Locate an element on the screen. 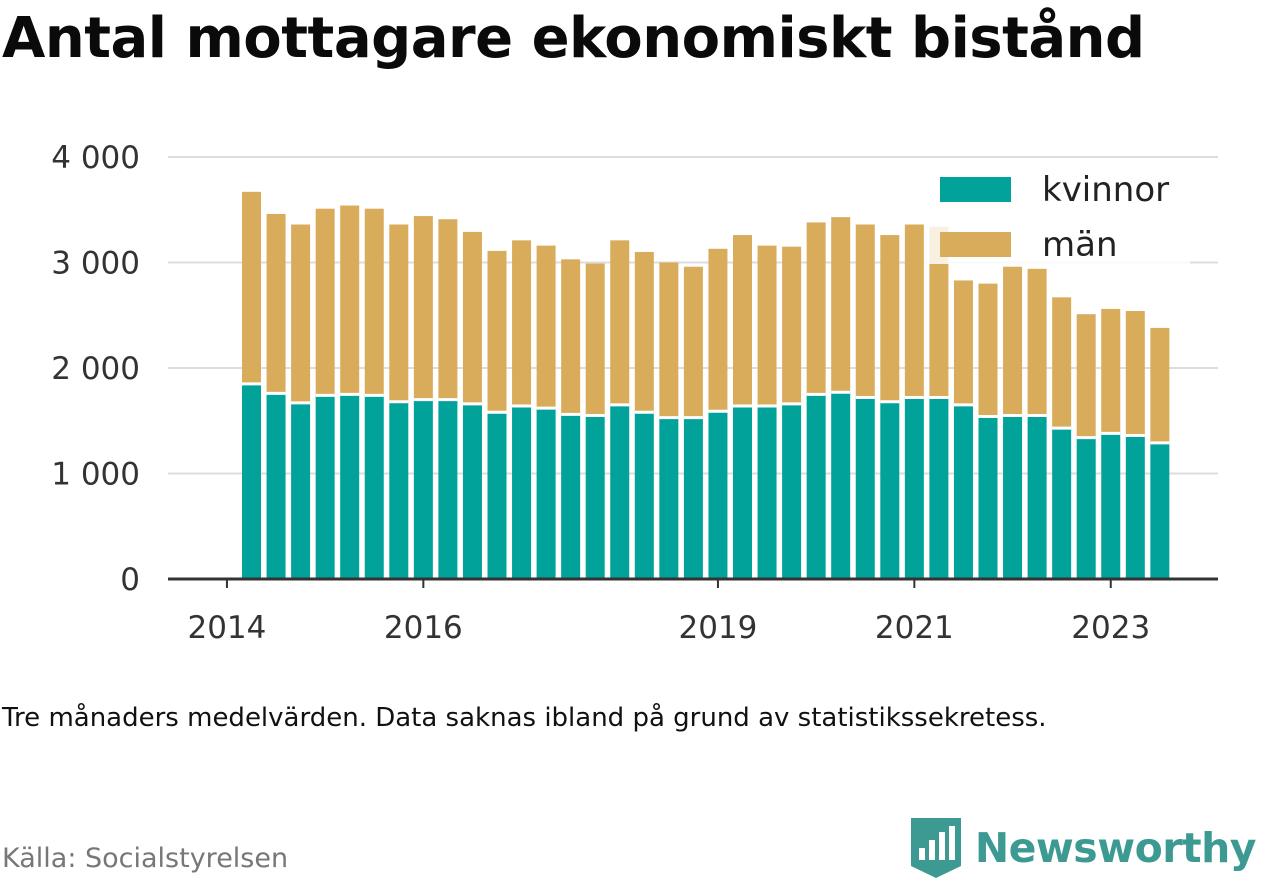 The height and width of the screenshot is (879, 1262). newsworthy-logo-icon is located at coordinates (935, 848).